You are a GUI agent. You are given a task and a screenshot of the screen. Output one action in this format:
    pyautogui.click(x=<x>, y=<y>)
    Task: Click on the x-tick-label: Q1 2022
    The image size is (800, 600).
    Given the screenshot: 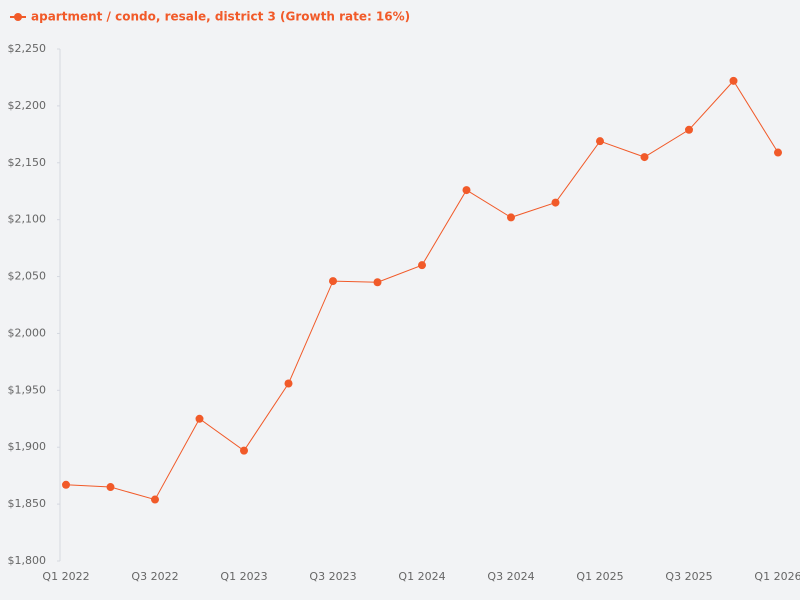 What is the action you would take?
    pyautogui.click(x=65, y=576)
    